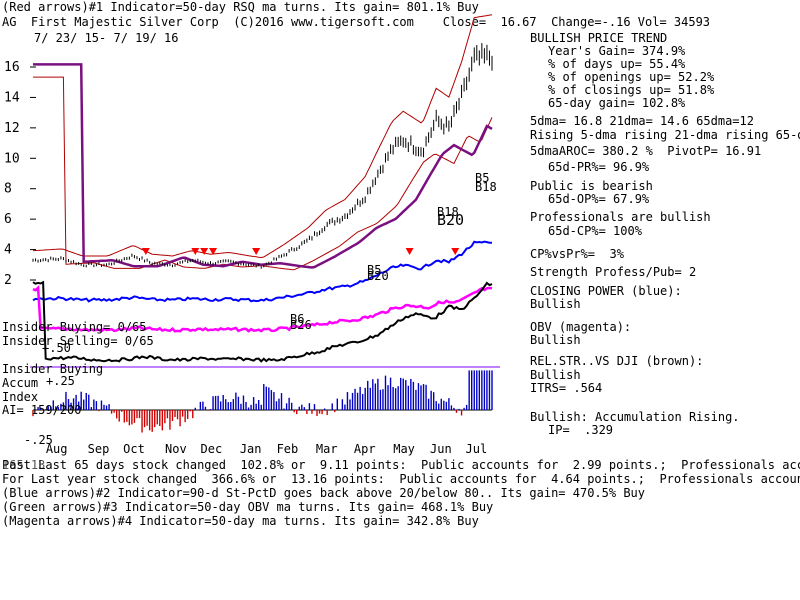 Image resolution: width=800 pixels, height=600 pixels. Describe the element at coordinates (581, 327) in the screenshot. I see `obv-heading: OBV (magenta):` at that location.